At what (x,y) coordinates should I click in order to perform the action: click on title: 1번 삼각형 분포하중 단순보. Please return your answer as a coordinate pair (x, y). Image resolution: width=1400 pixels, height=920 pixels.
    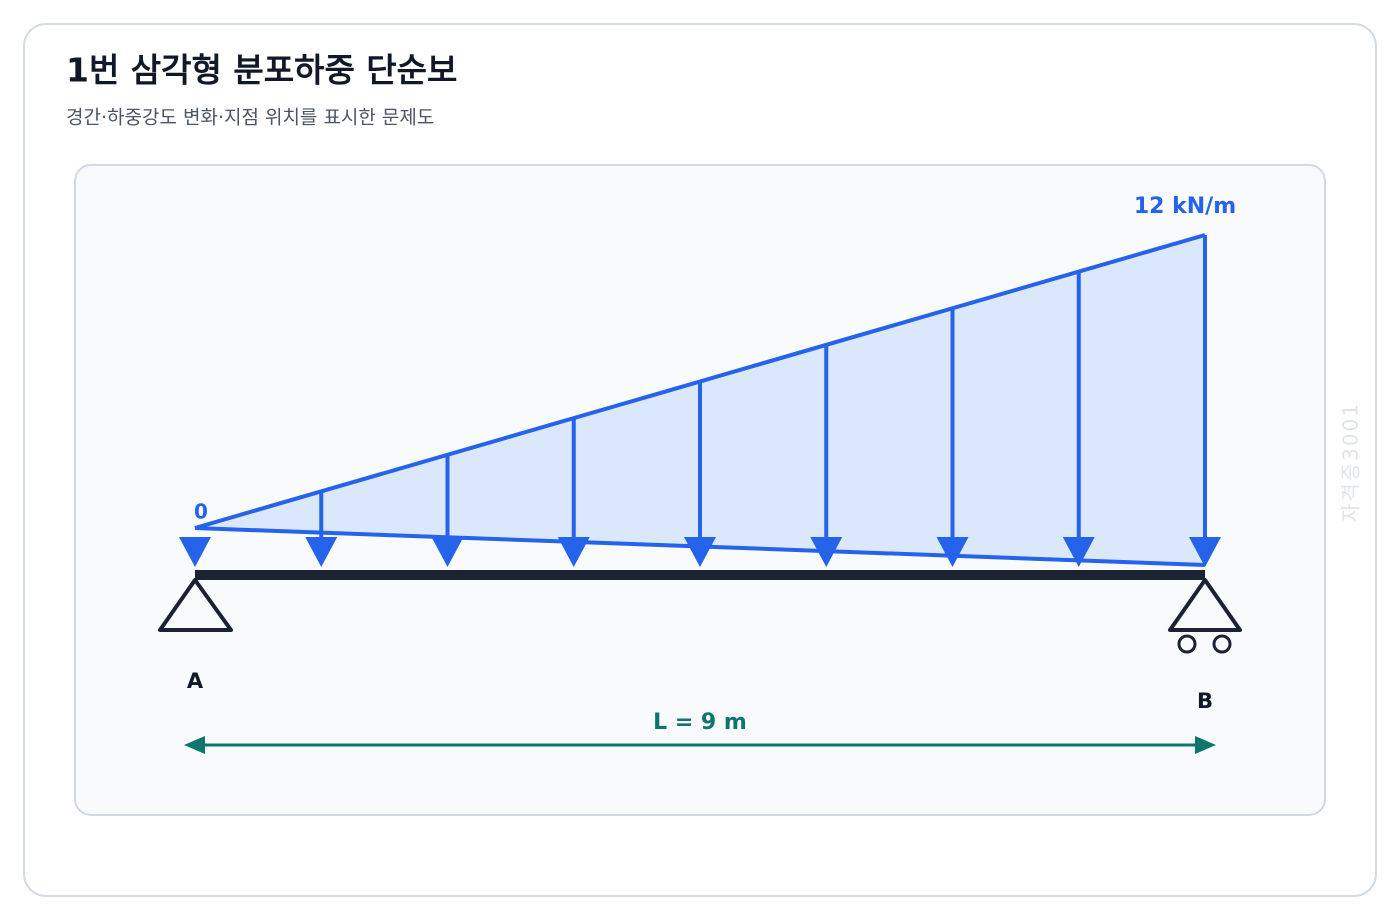
    Looking at the image, I should click on (261, 70).